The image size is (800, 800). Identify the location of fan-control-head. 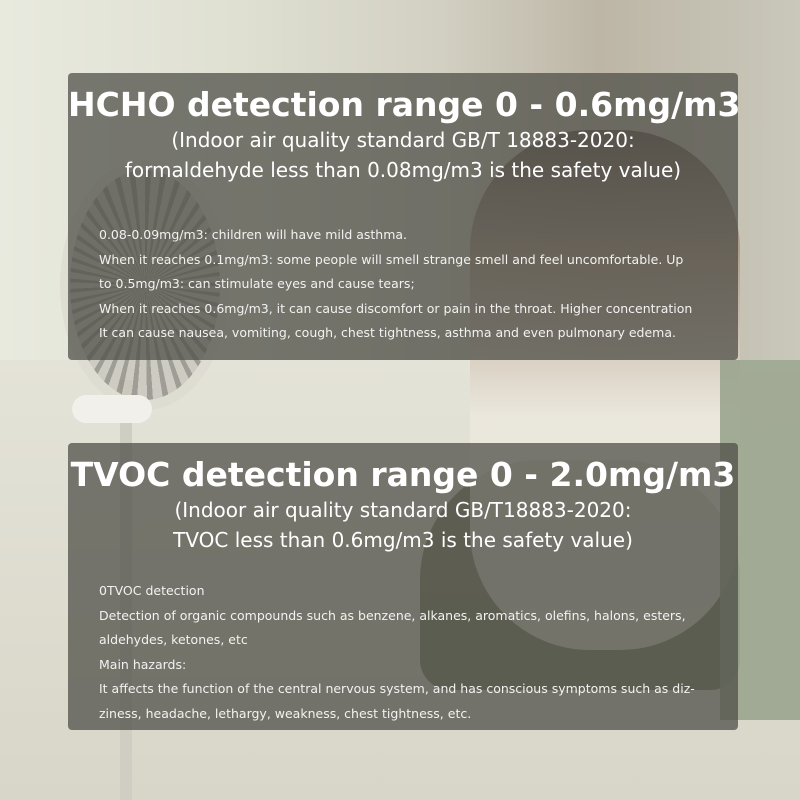
(112, 409).